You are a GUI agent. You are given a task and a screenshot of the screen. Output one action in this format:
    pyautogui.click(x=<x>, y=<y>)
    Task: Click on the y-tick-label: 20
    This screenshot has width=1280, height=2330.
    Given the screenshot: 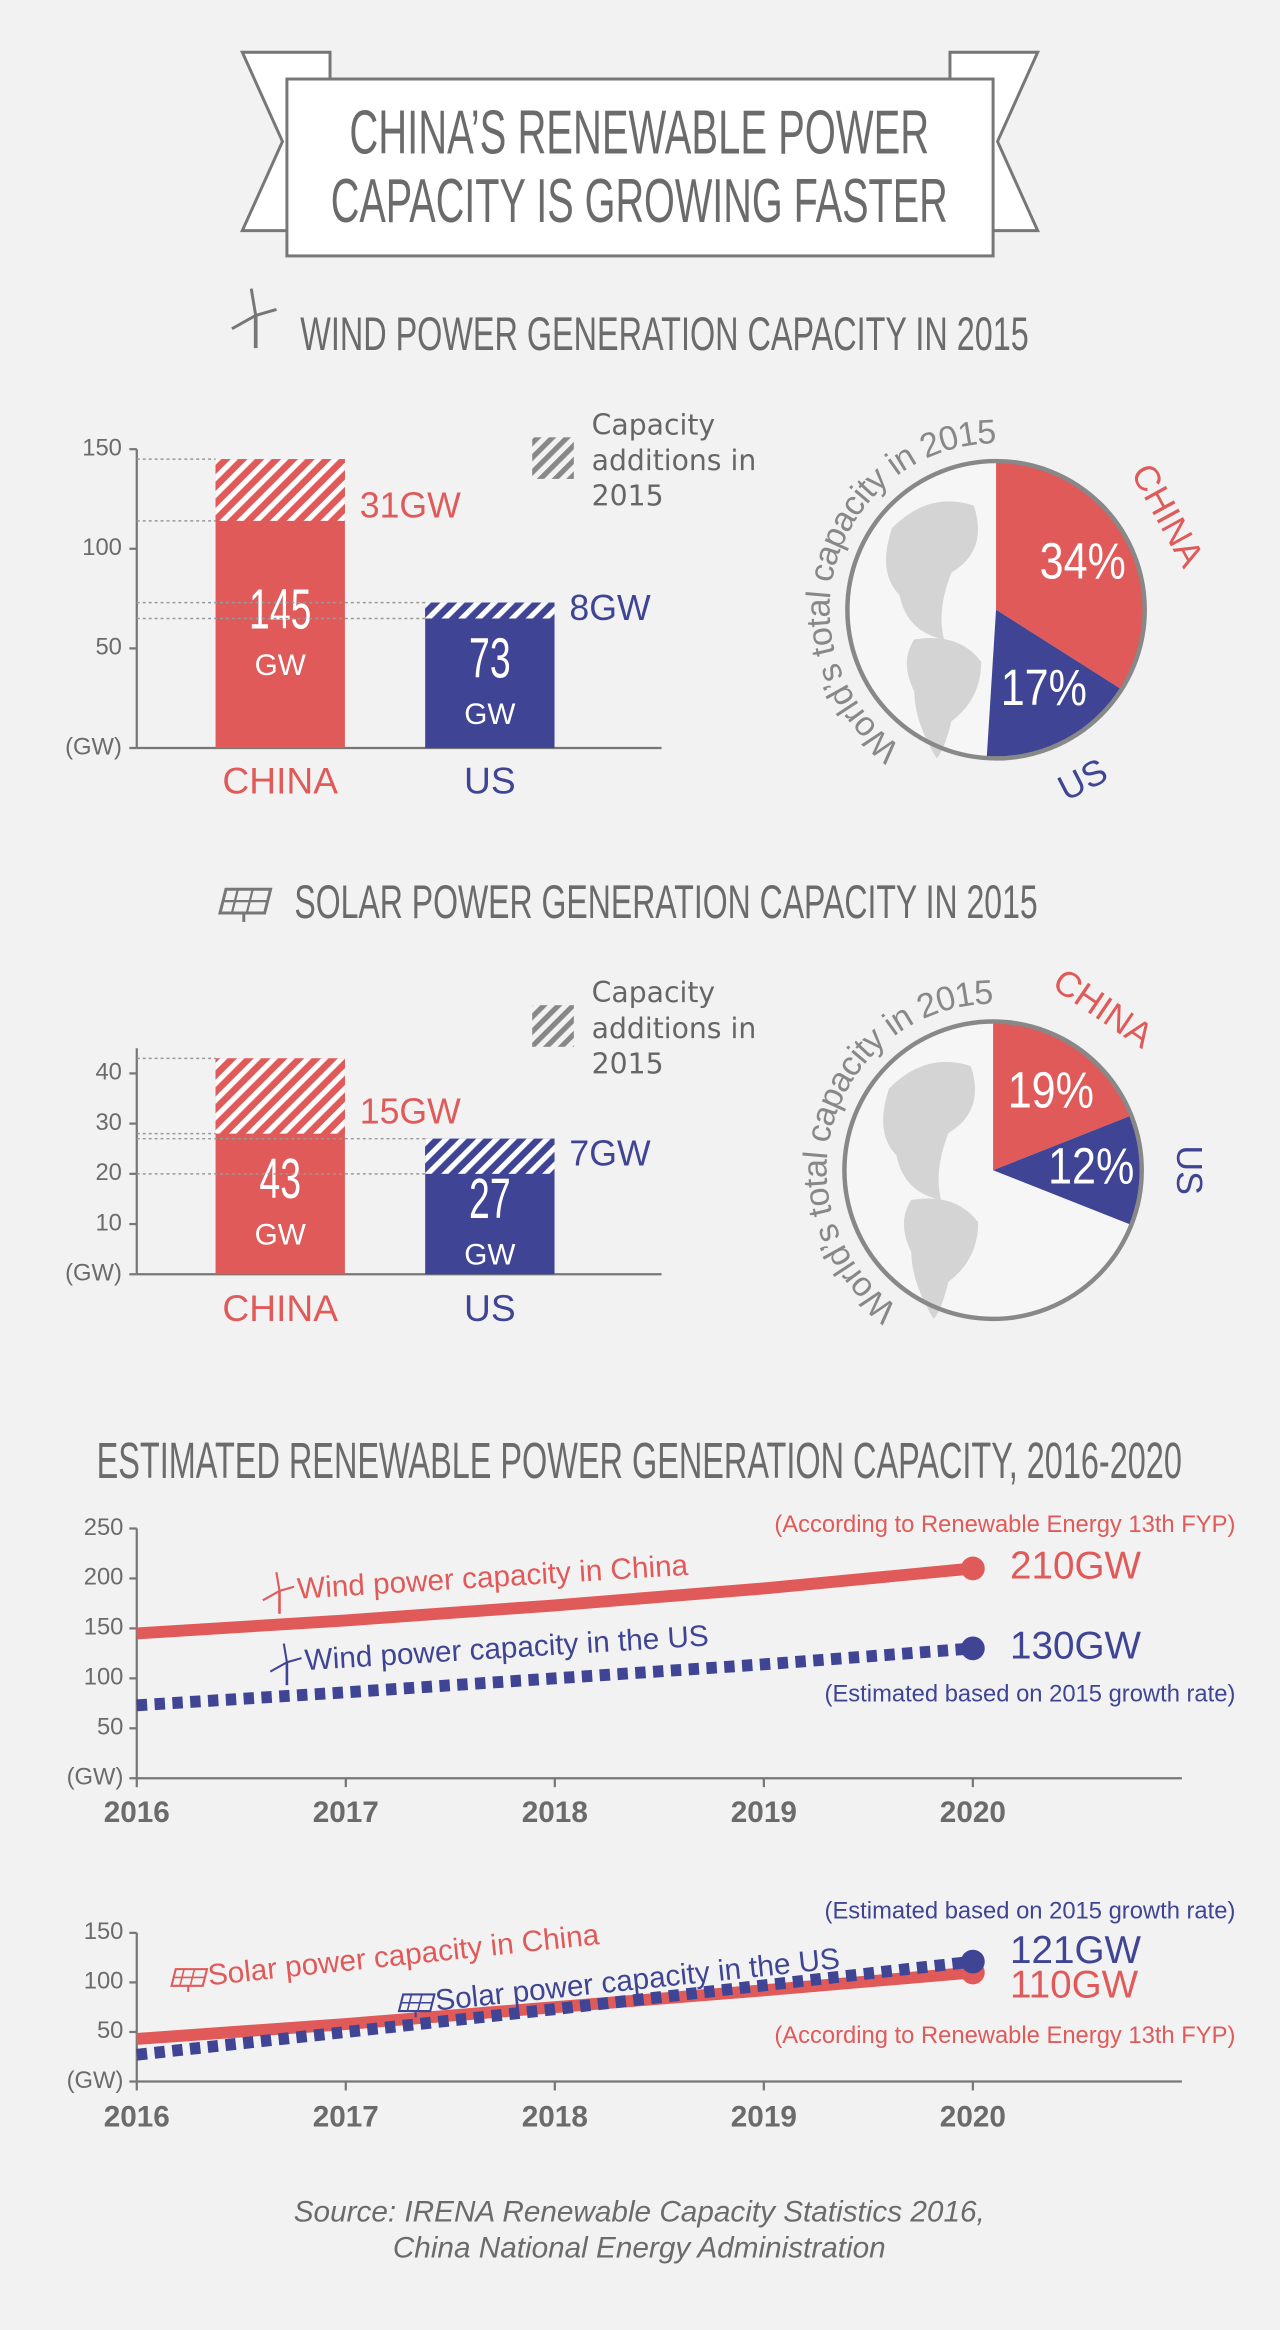 What is the action you would take?
    pyautogui.click(x=108, y=1172)
    